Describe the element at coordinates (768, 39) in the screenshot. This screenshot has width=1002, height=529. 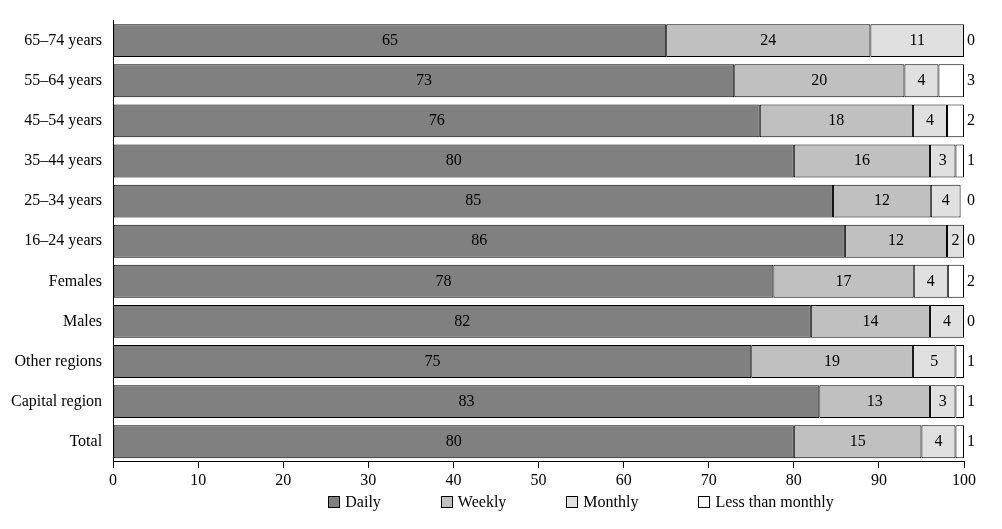
I see `data-label: 24` at that location.